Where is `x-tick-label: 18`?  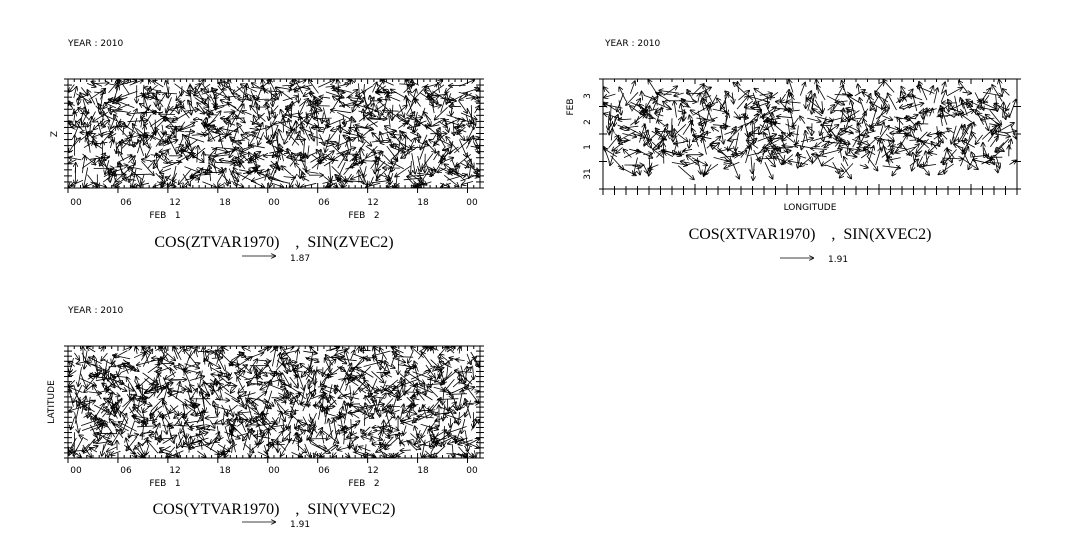
x-tick-label: 18 is located at coordinates (423, 203).